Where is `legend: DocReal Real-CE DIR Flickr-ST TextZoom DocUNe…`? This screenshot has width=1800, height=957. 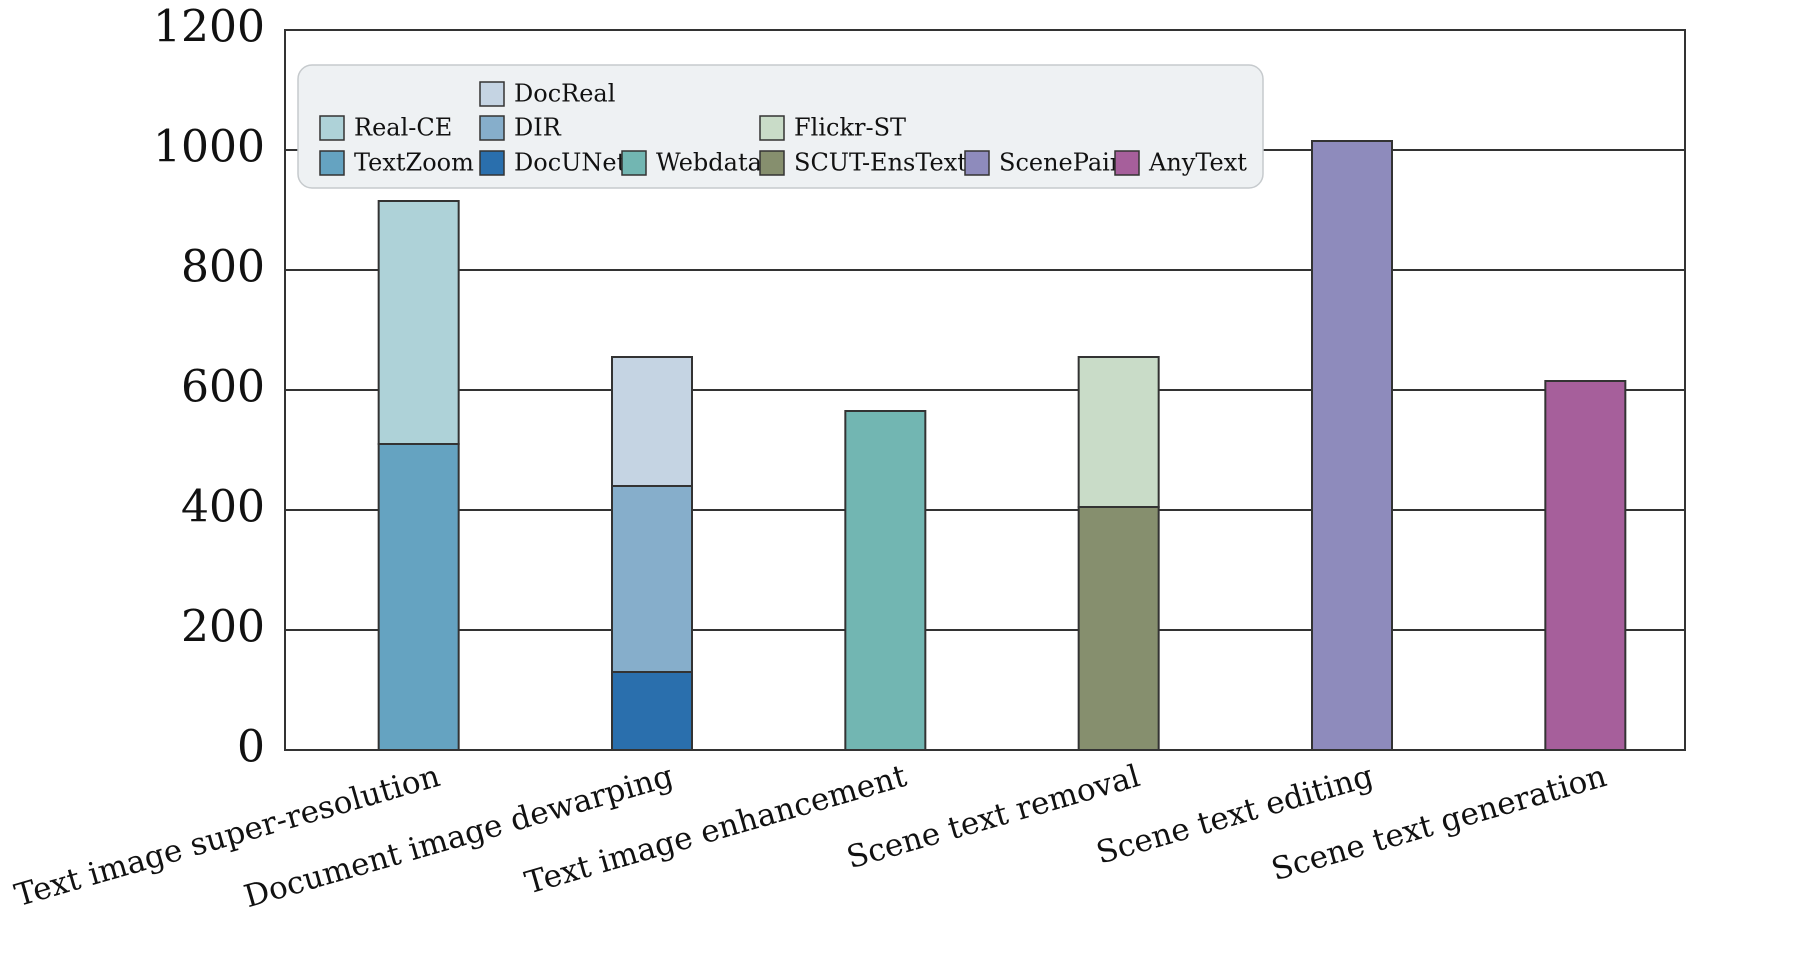 legend: DocReal Real-CE DIR Flickr-ST TextZoom DocUNe… is located at coordinates (780, 126).